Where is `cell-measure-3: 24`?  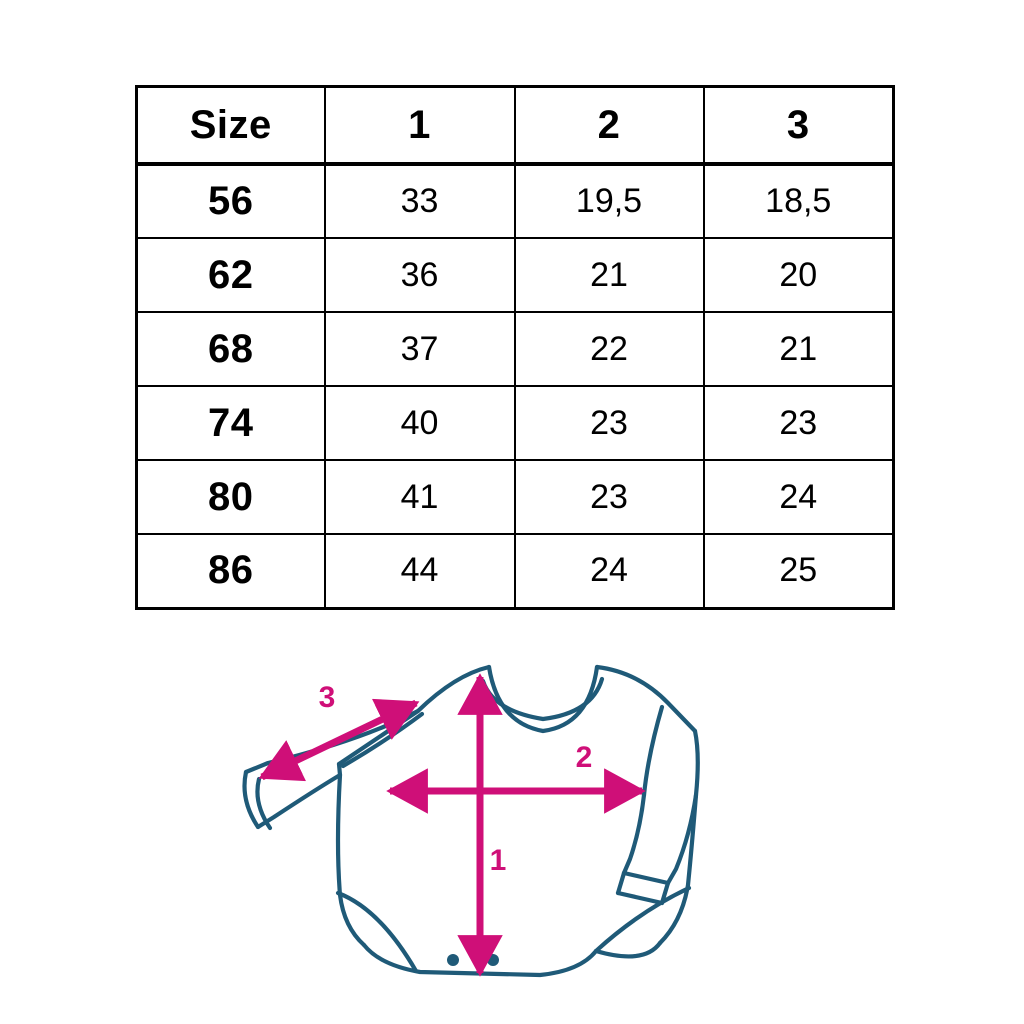
cell-measure-3: 24 is located at coordinates (798, 497).